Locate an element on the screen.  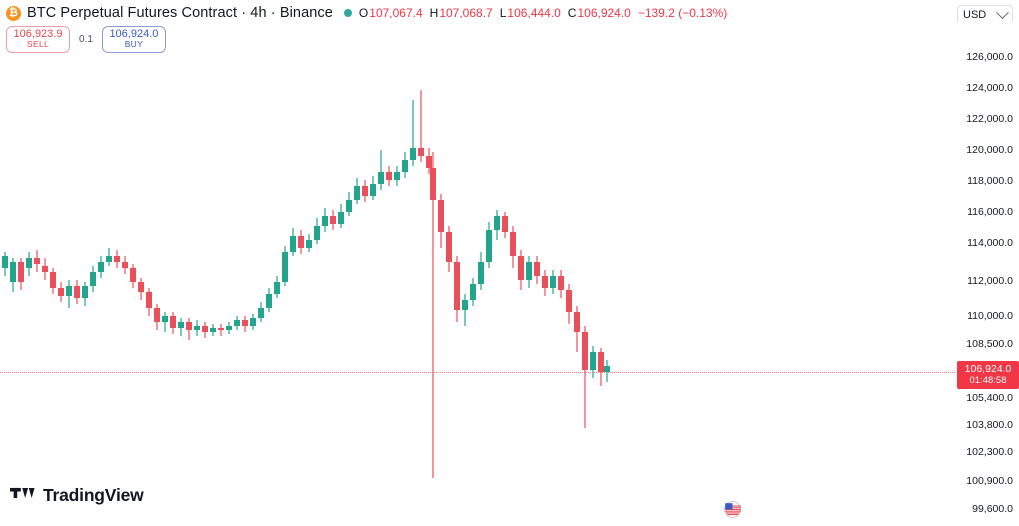
price-scale-label: 118,000.0 is located at coordinates (990, 181).